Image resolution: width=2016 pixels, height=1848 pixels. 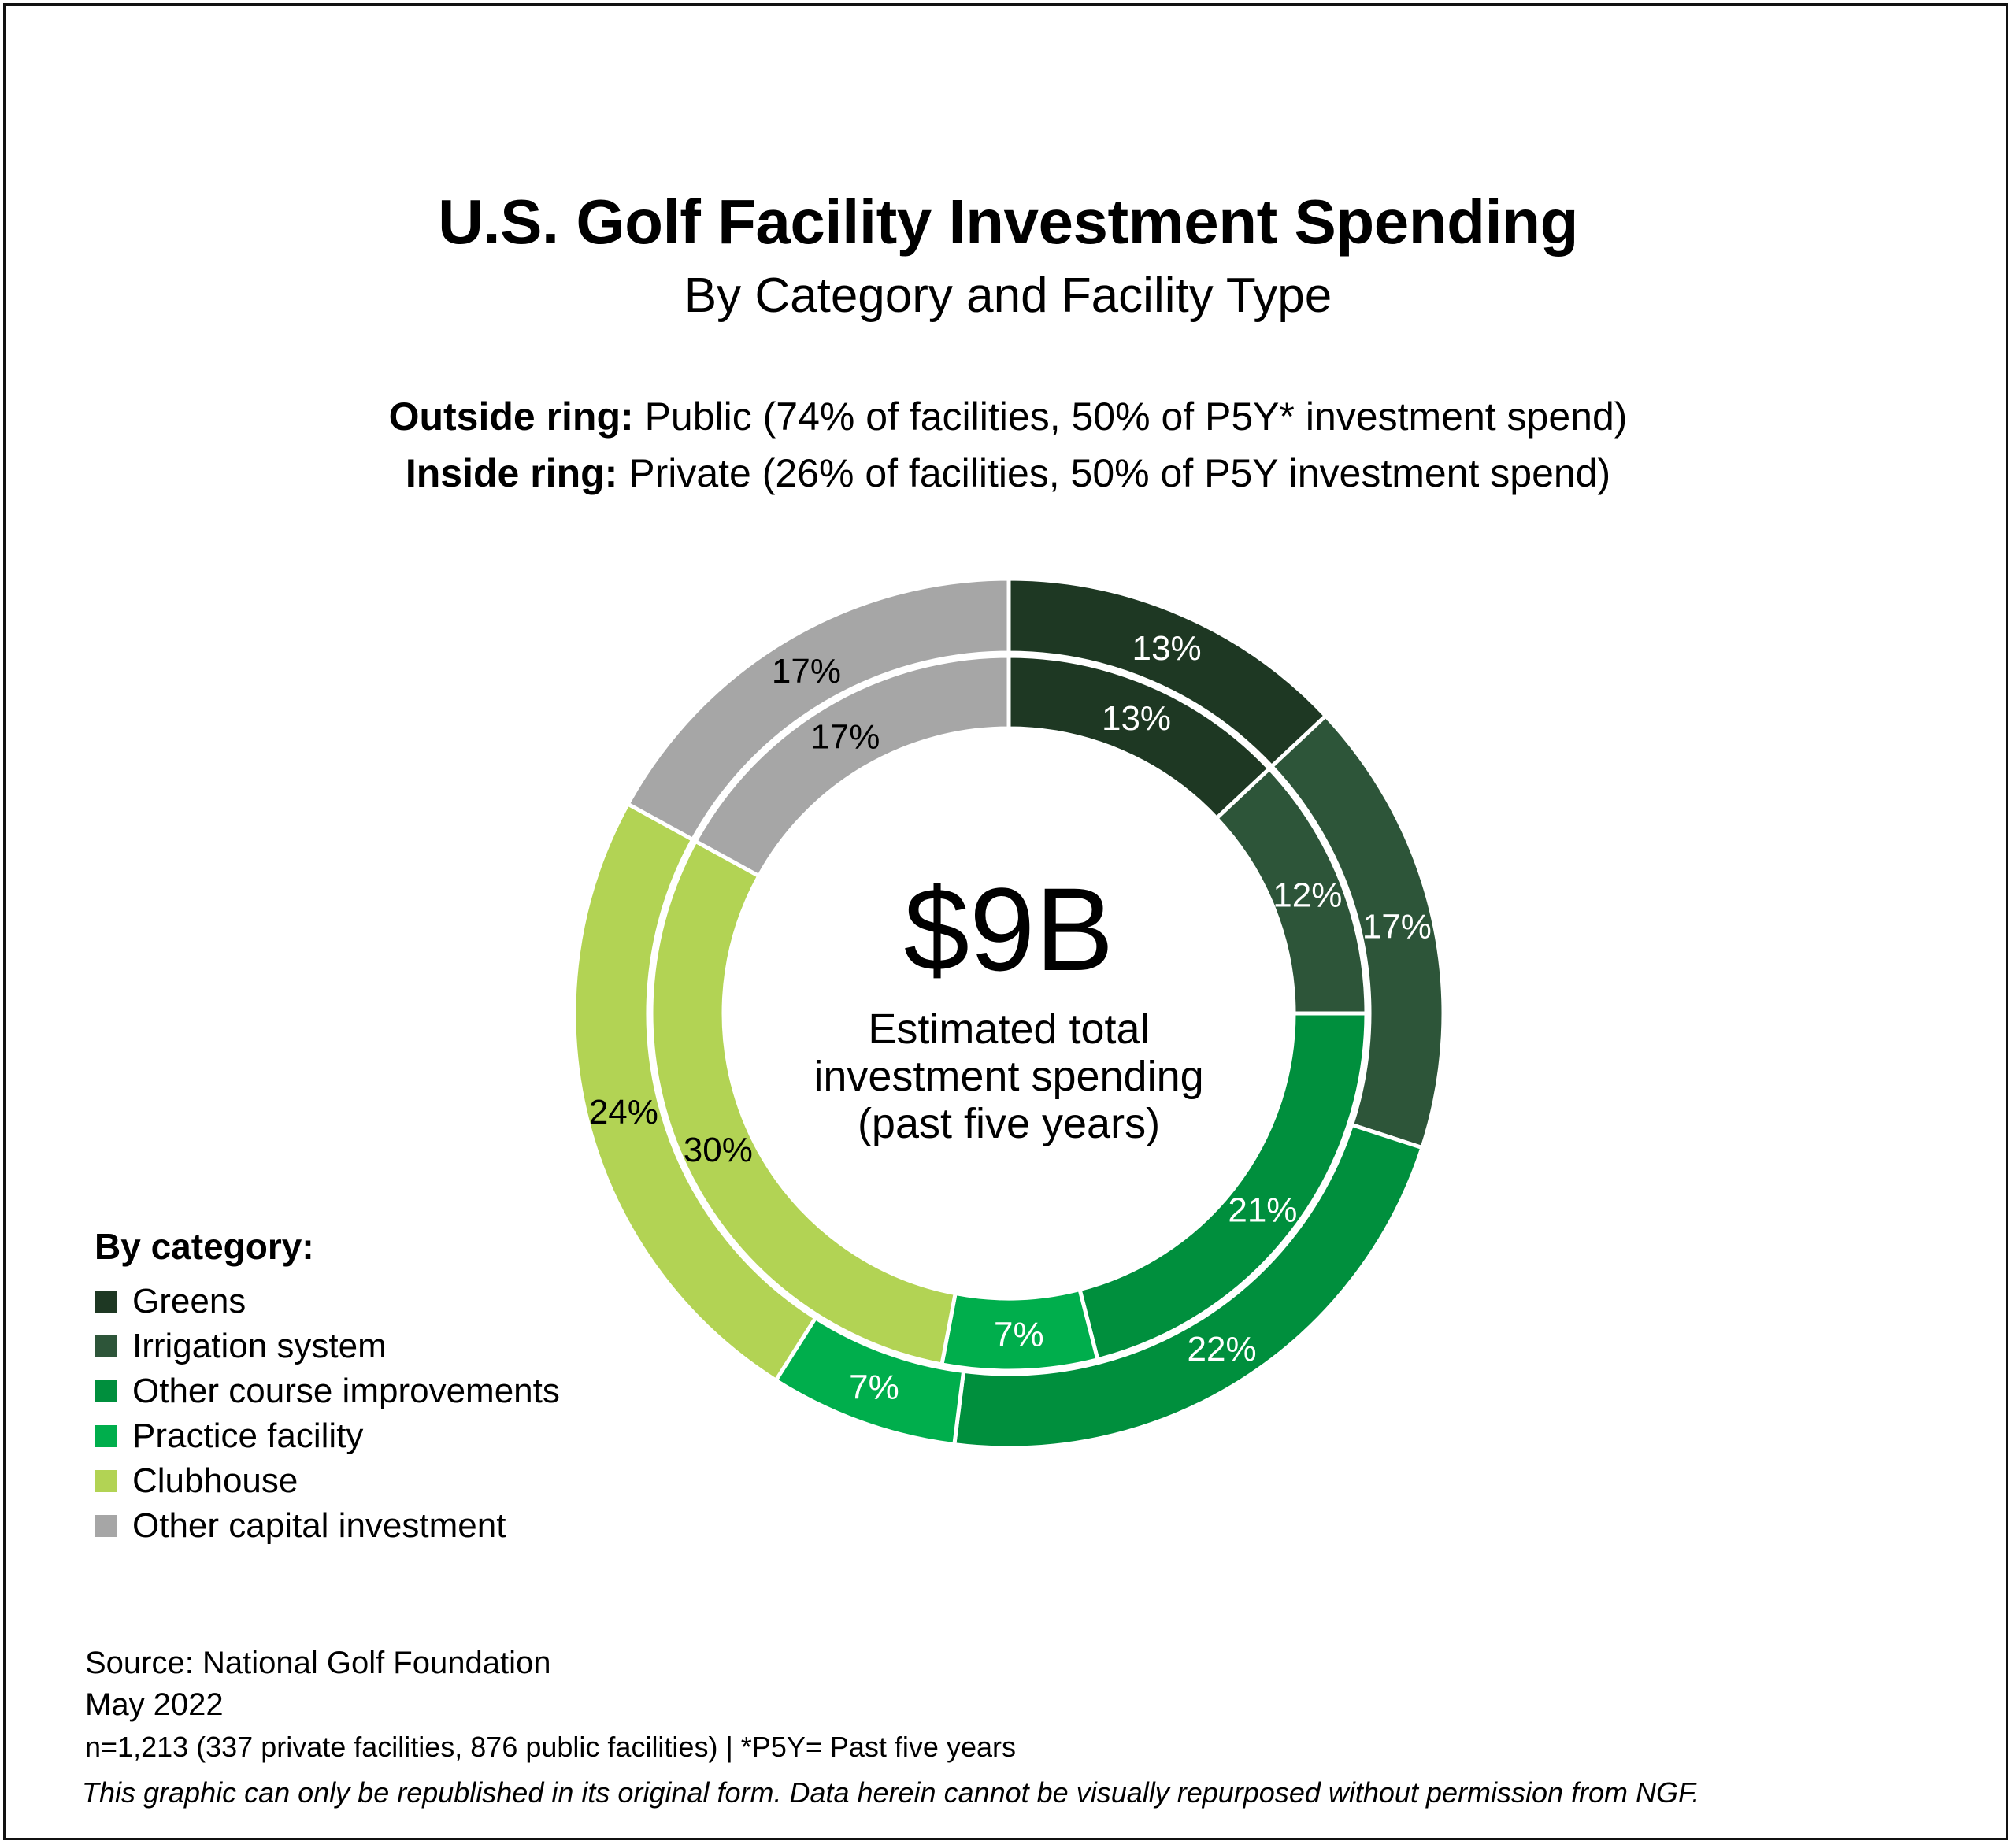 What do you see at coordinates (327, 1301) in the screenshot?
I see `legend-item-greens: Greens` at bounding box center [327, 1301].